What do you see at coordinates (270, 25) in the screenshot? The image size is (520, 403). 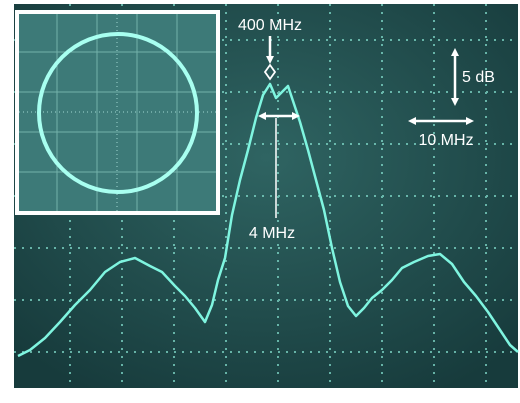 I see `peak-label: 400 MHz` at bounding box center [270, 25].